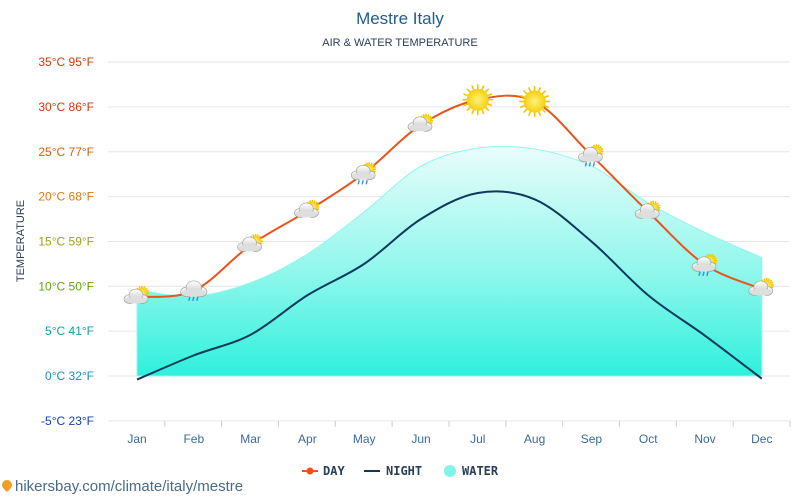 The image size is (800, 500). What do you see at coordinates (250, 439) in the screenshot?
I see `x-tick-label: Mar` at bounding box center [250, 439].